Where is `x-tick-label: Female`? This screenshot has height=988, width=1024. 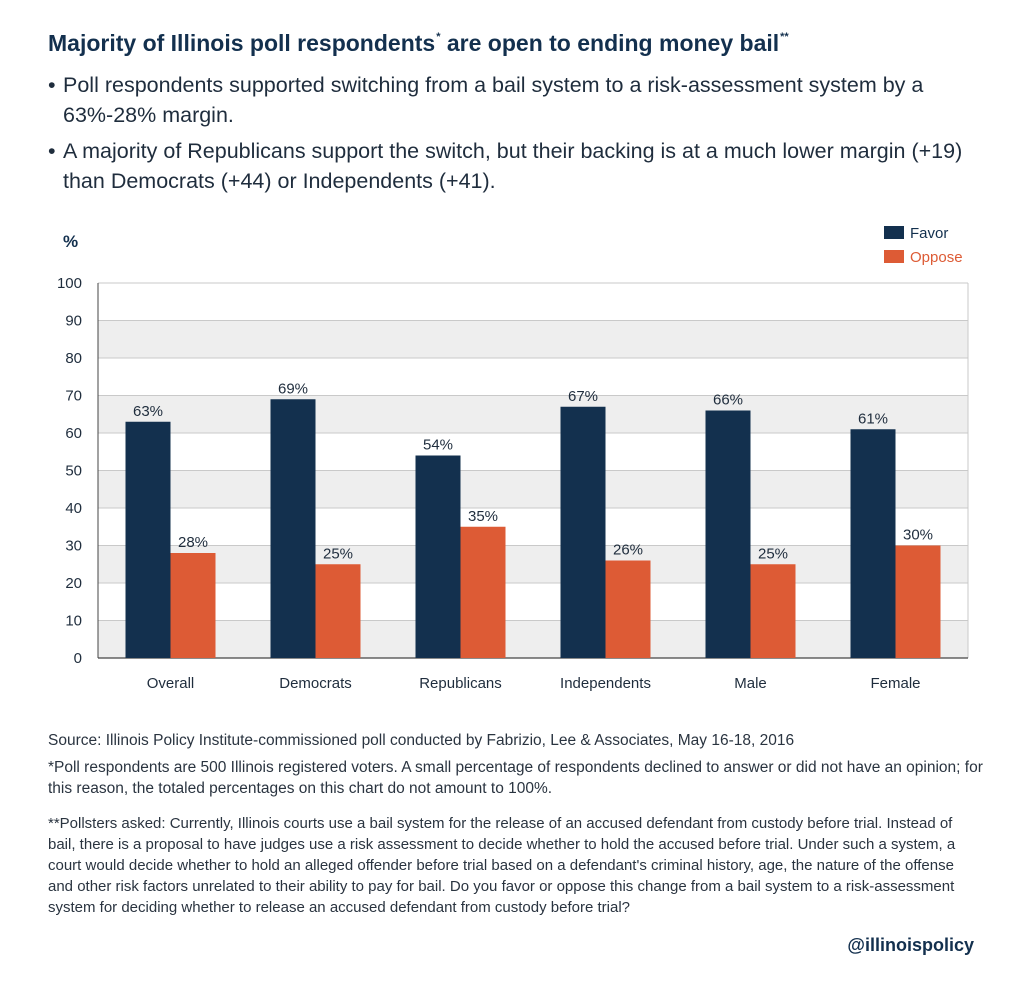 x-tick-label: Female is located at coordinates (895, 683).